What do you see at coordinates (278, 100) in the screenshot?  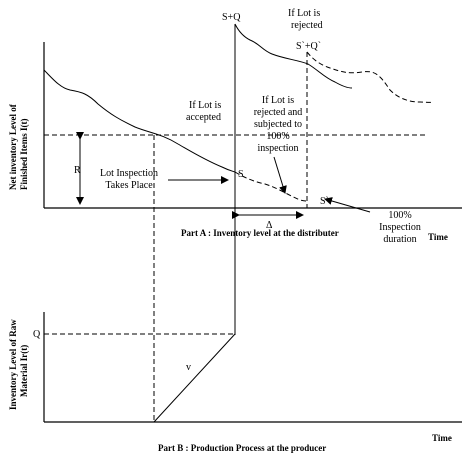 I see `rejected-inspect-line-1: If Lot is` at bounding box center [278, 100].